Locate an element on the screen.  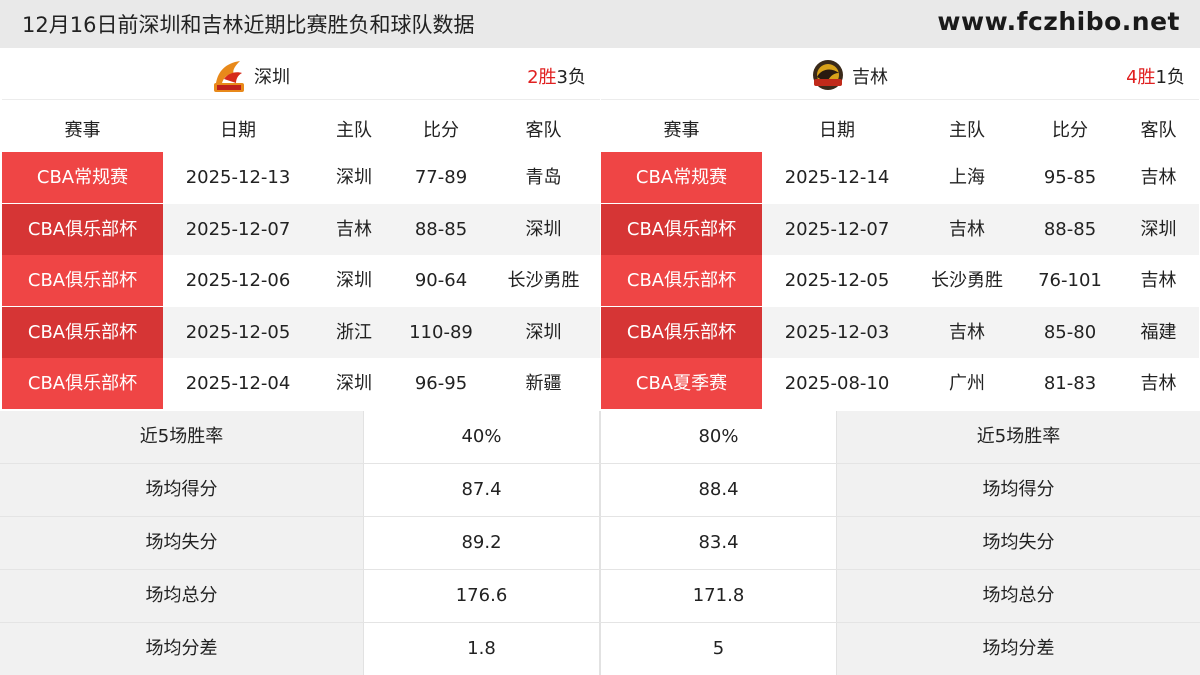
score-cell: 76-101 is located at coordinates (1070, 281).